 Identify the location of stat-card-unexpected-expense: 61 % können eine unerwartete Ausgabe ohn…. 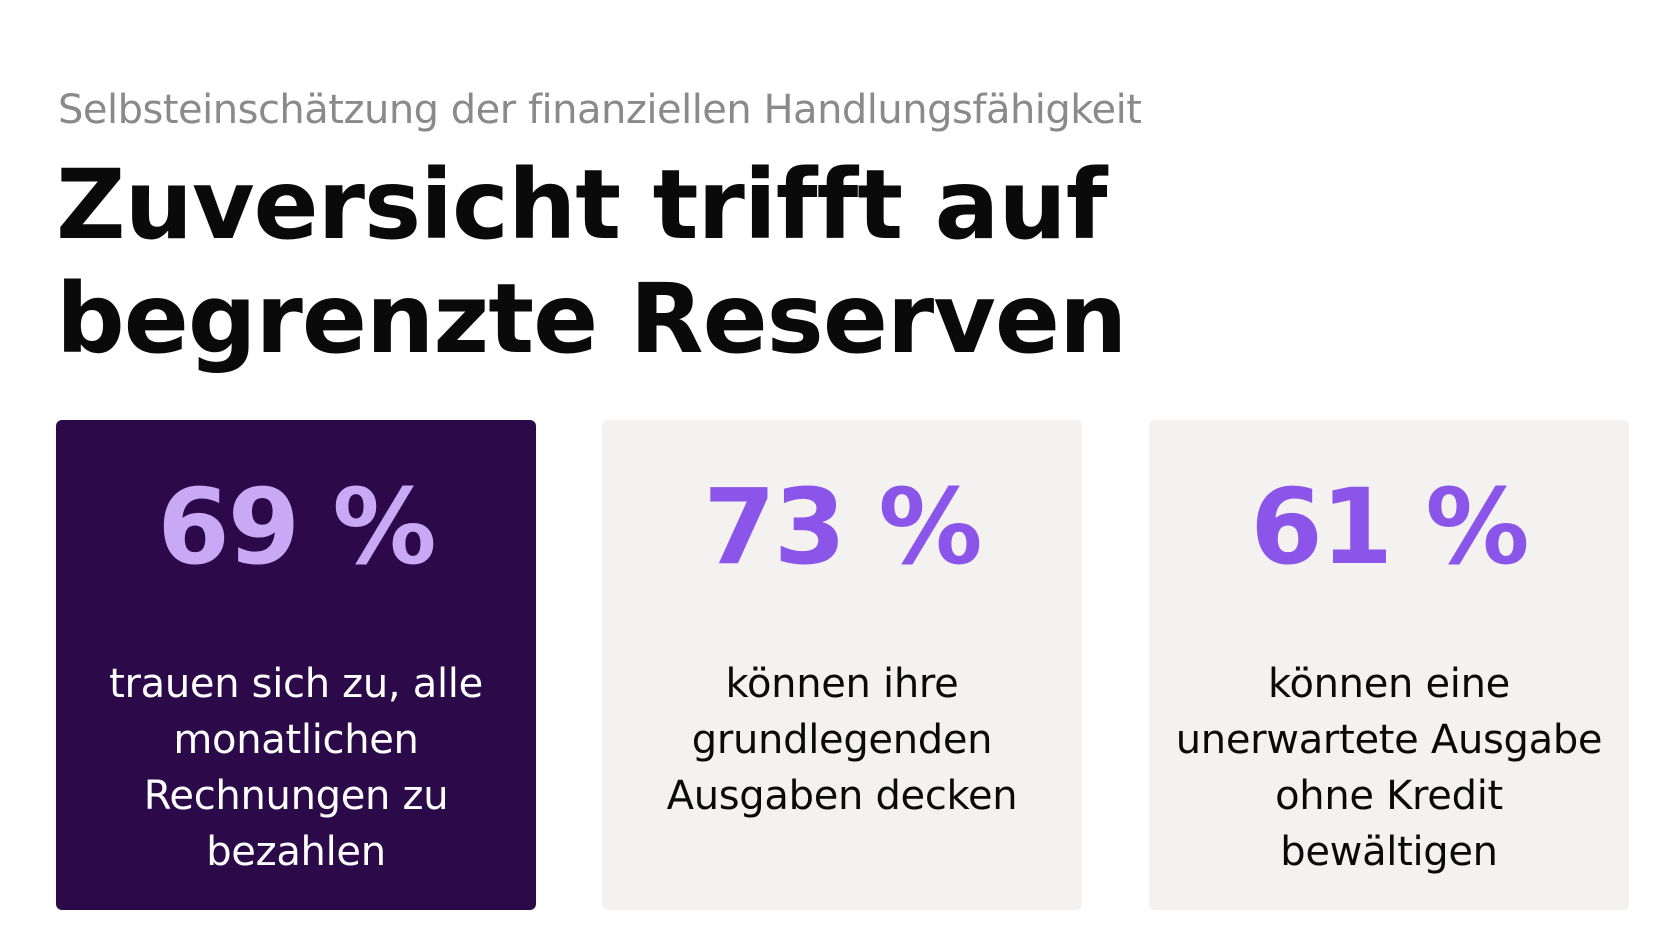
(1389, 665).